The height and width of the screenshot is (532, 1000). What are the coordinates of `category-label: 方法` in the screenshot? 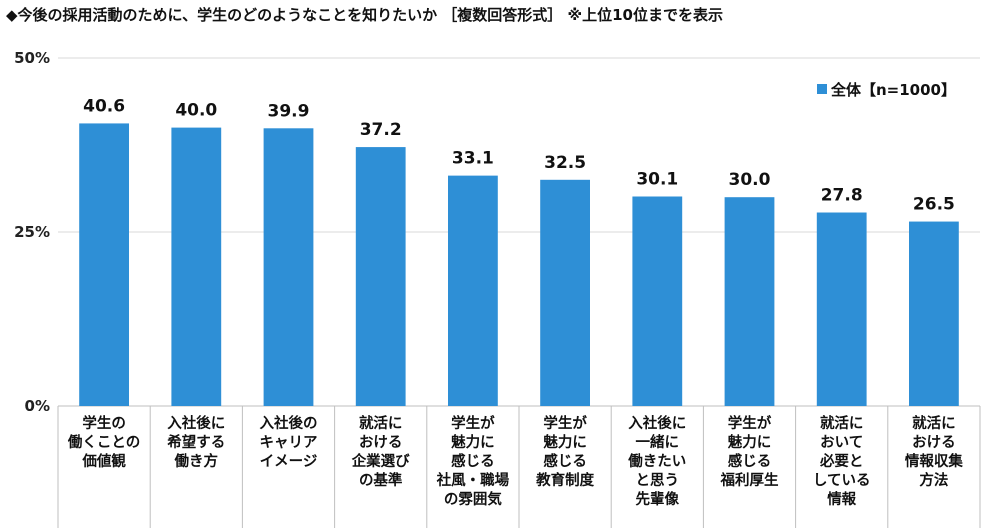 It's located at (933, 480).